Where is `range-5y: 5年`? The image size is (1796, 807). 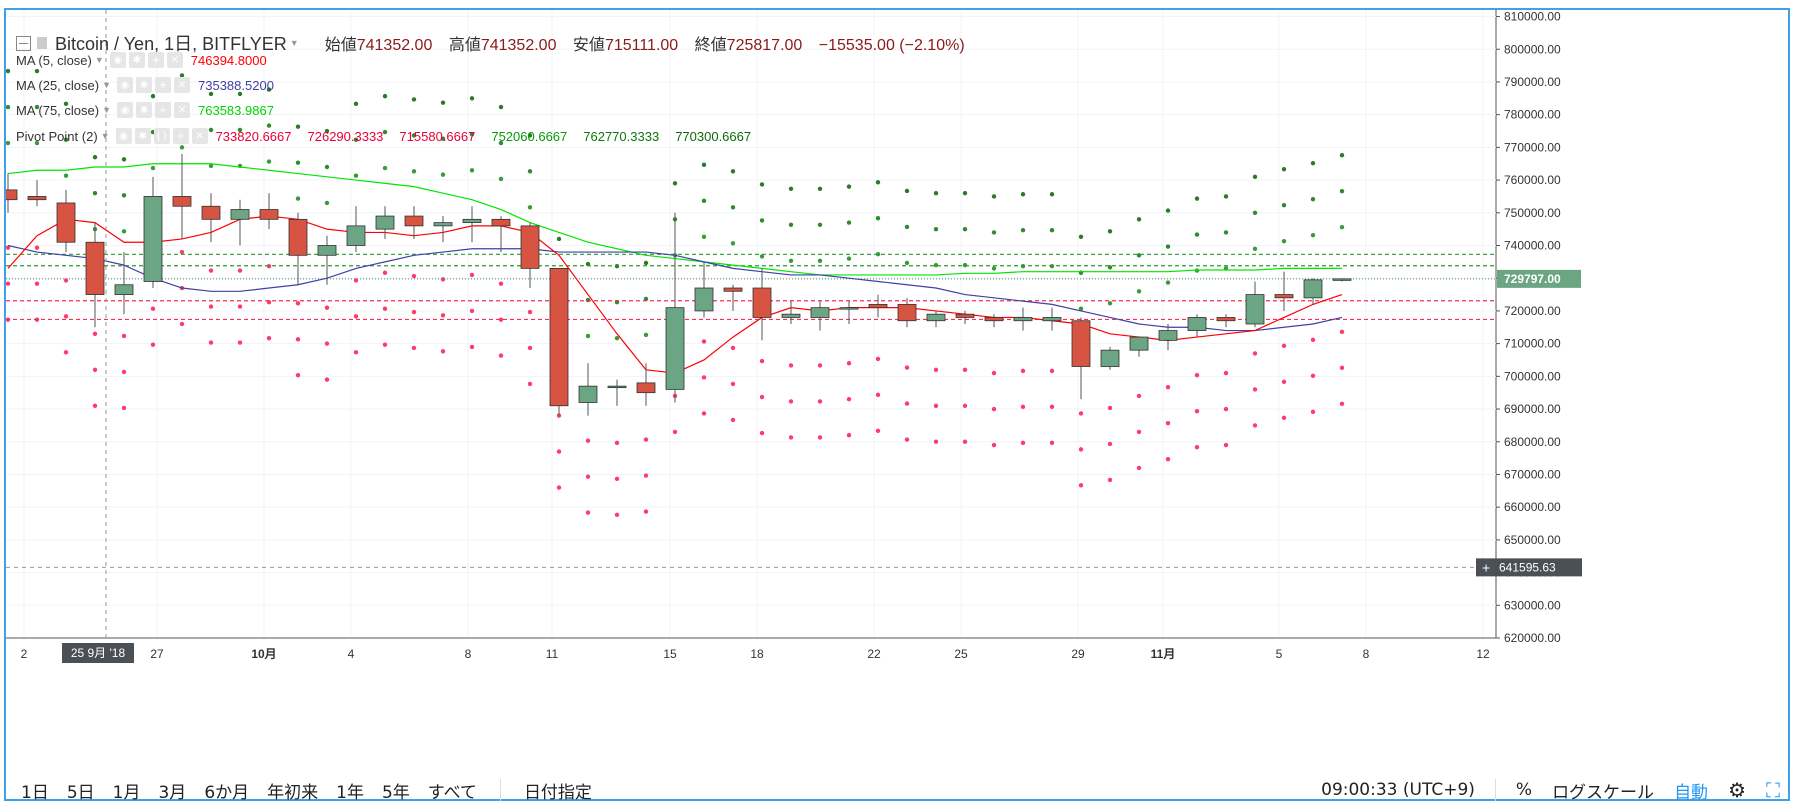 range-5y: 5年 is located at coordinates (395, 792).